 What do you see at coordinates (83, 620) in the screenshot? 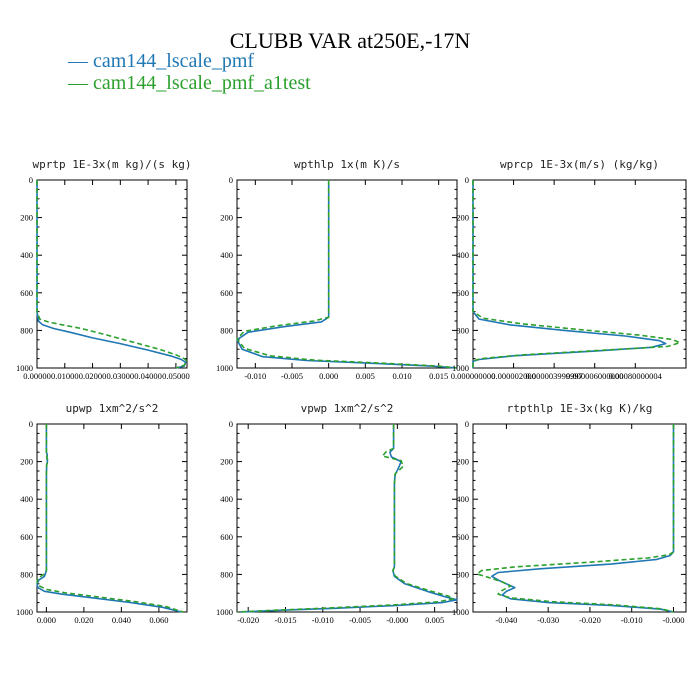
I see `x-tick-label: 0.020` at bounding box center [83, 620].